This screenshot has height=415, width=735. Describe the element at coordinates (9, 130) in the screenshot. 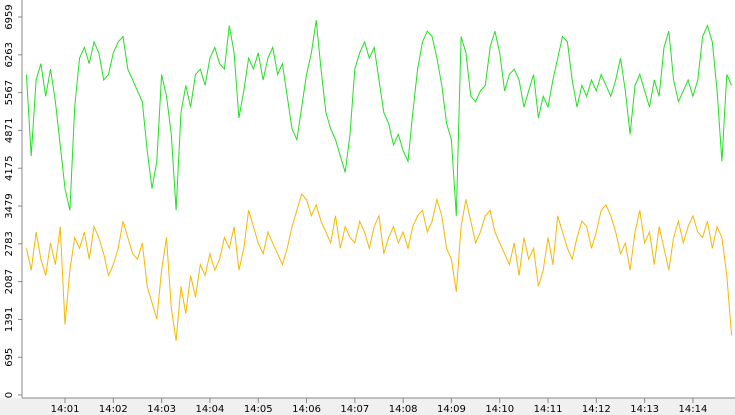

I see `y-tick-label: 4871` at that location.